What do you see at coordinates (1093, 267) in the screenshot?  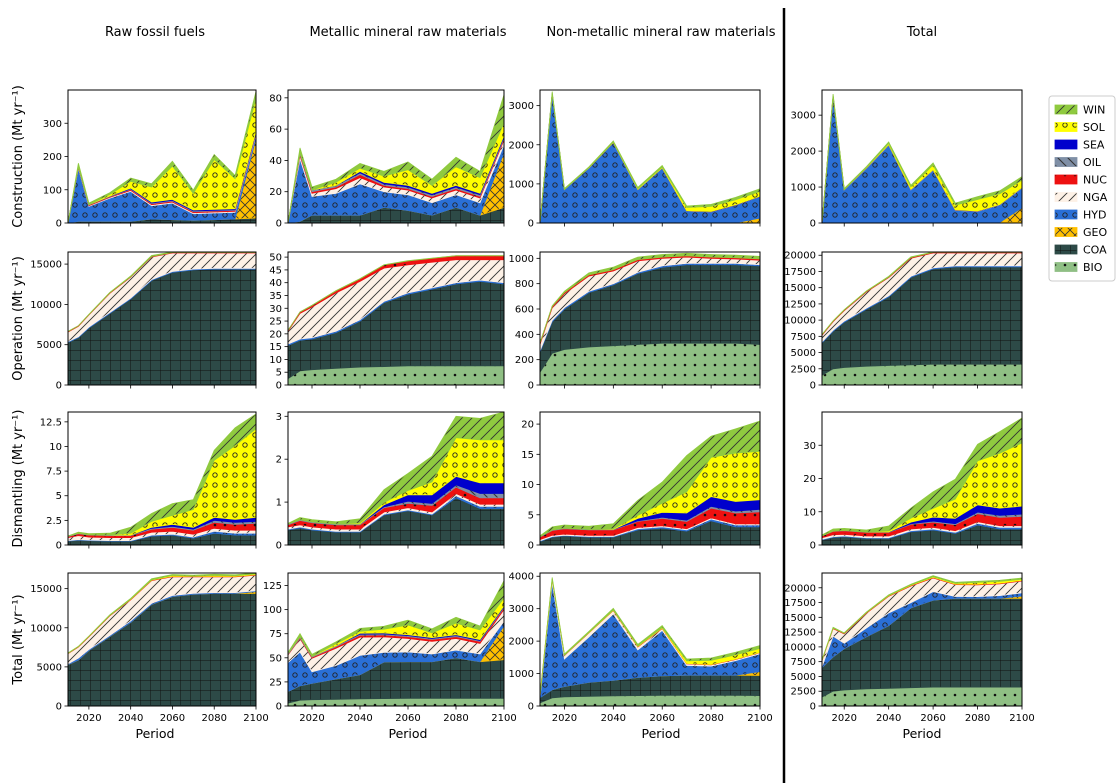 I see `legend-label: BIO` at bounding box center [1093, 267].